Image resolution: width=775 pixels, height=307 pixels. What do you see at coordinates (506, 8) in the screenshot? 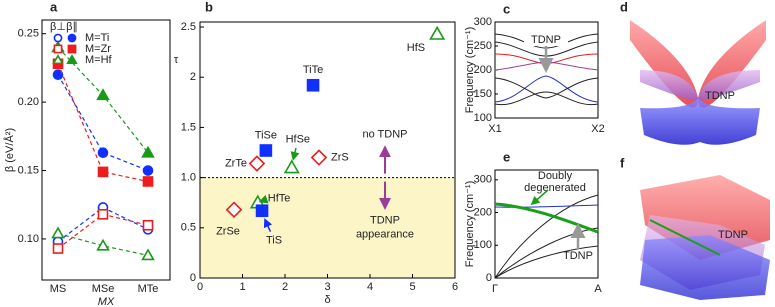
I see `panel-letter: c` at bounding box center [506, 8].